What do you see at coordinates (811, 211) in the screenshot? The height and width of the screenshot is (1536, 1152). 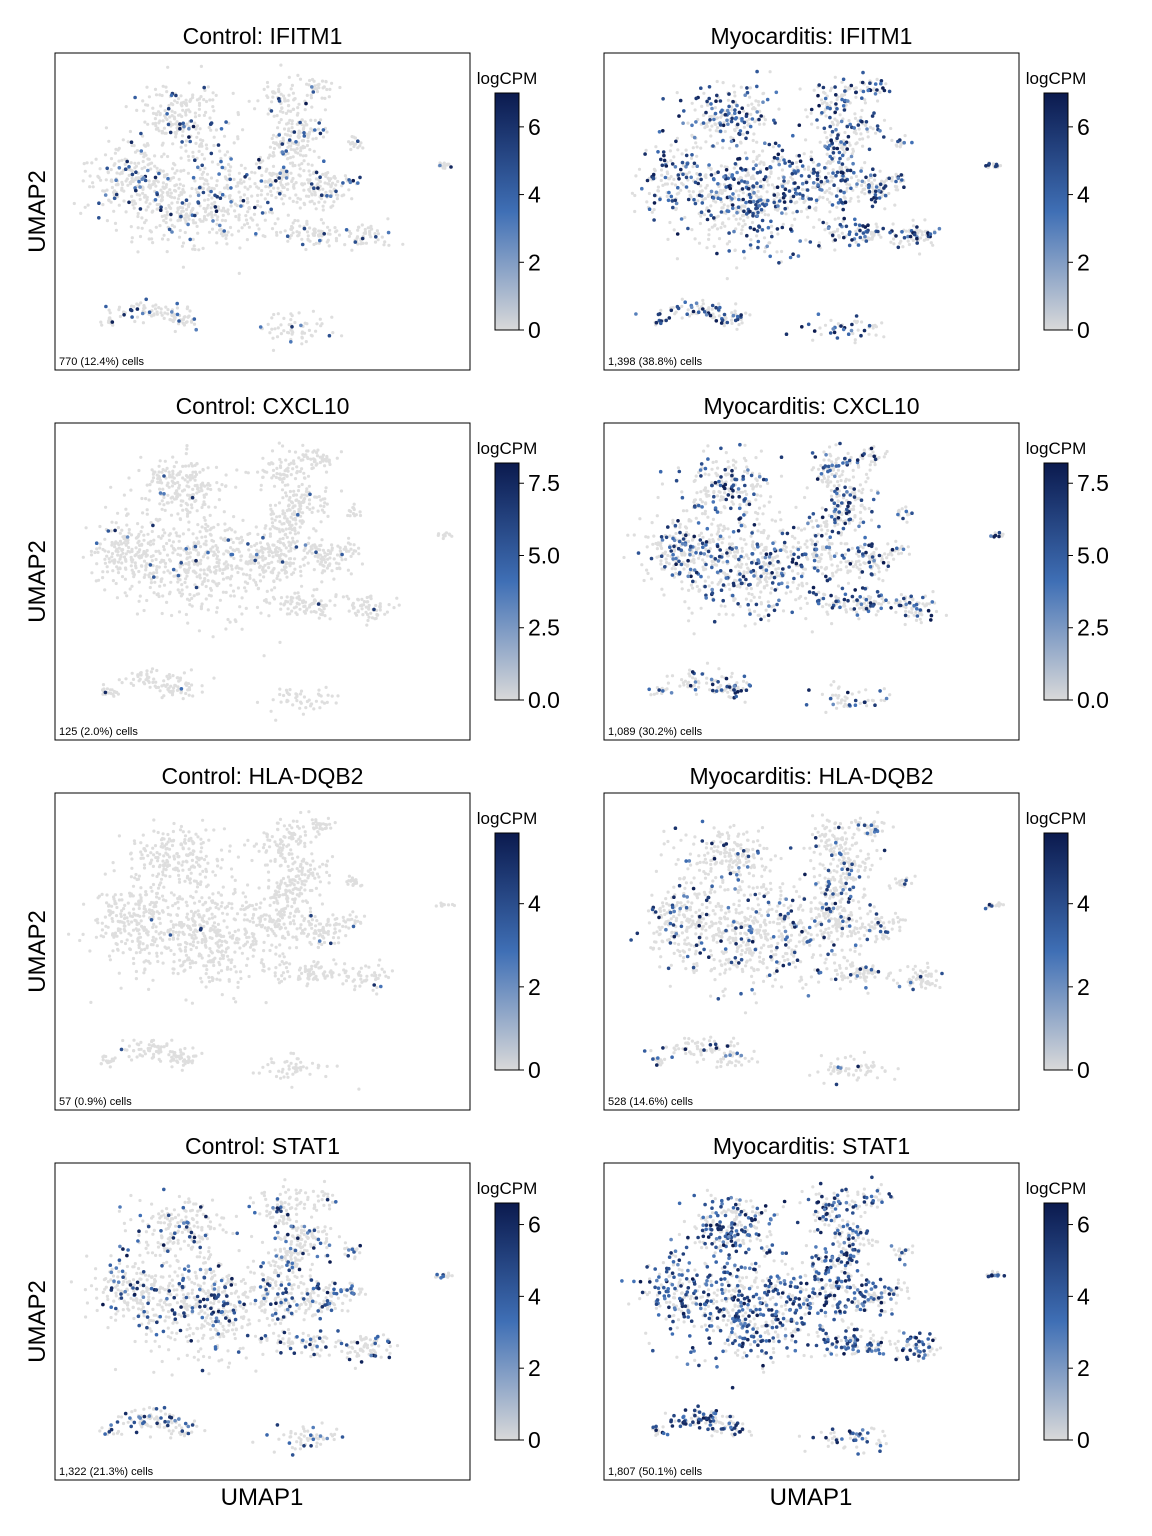 I see `plot-frame` at bounding box center [811, 211].